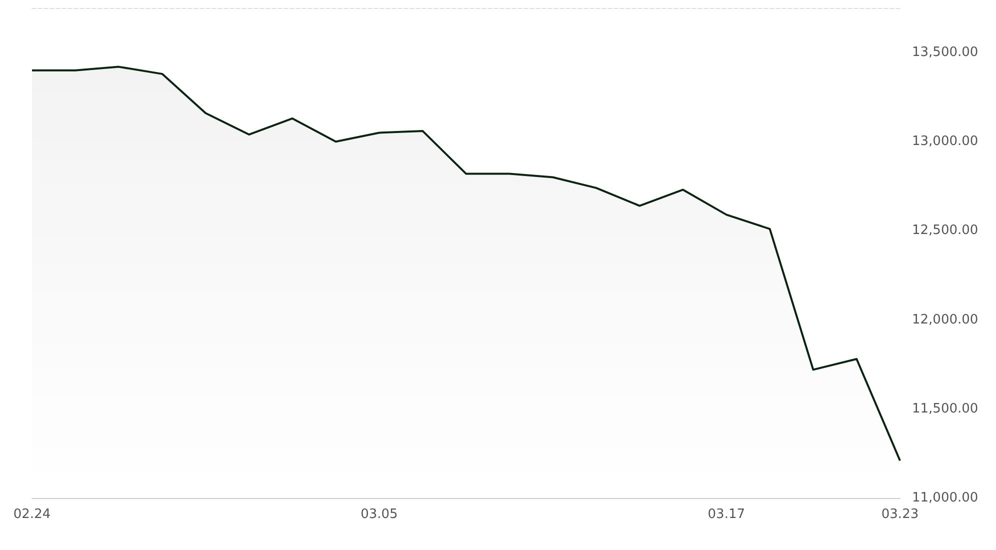 The height and width of the screenshot is (550, 996). What do you see at coordinates (379, 514) in the screenshot?
I see `x-tick-label: 03.05` at bounding box center [379, 514].